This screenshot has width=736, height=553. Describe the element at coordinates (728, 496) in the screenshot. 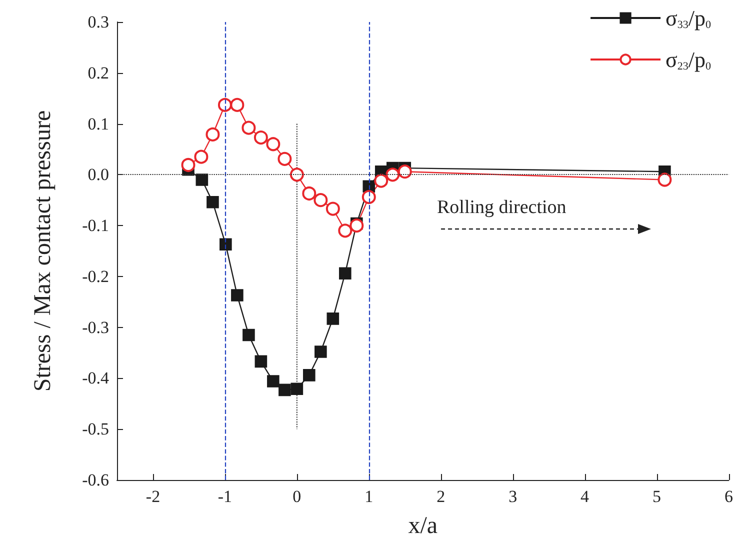

I see `x-tick-label: 6` at that location.